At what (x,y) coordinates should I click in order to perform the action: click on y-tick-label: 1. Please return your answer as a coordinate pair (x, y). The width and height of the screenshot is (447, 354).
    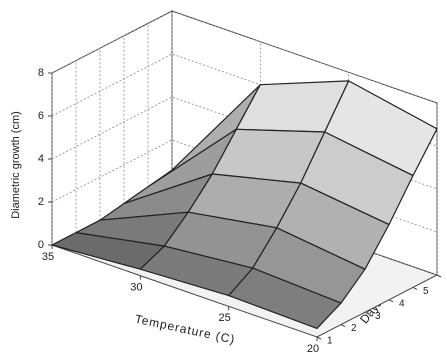
    Looking at the image, I should click on (330, 341).